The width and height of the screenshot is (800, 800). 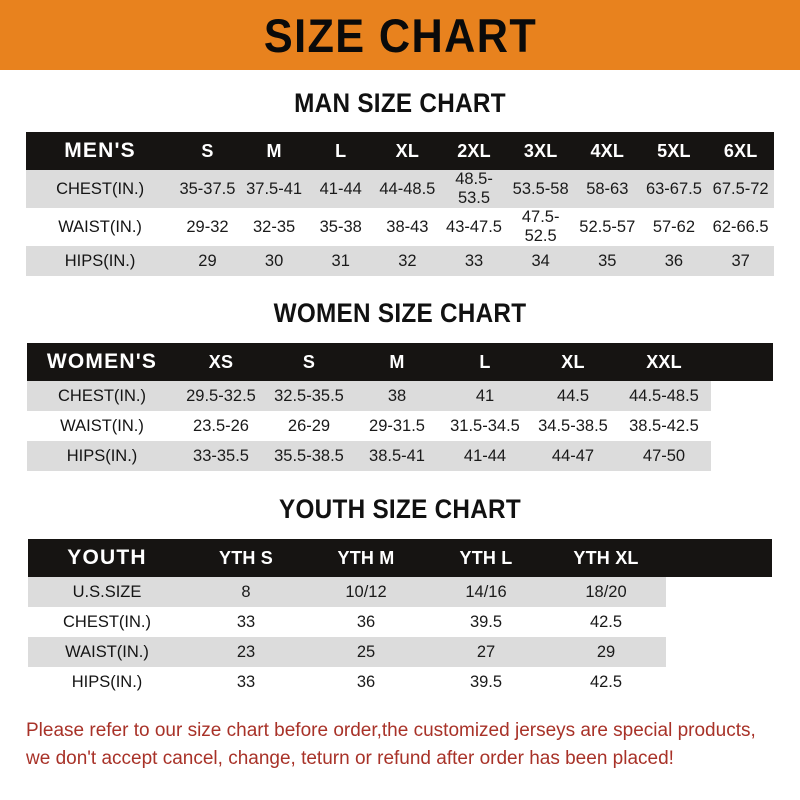 I want to click on youth-cell-0-2: 14/16, so click(x=486, y=592).